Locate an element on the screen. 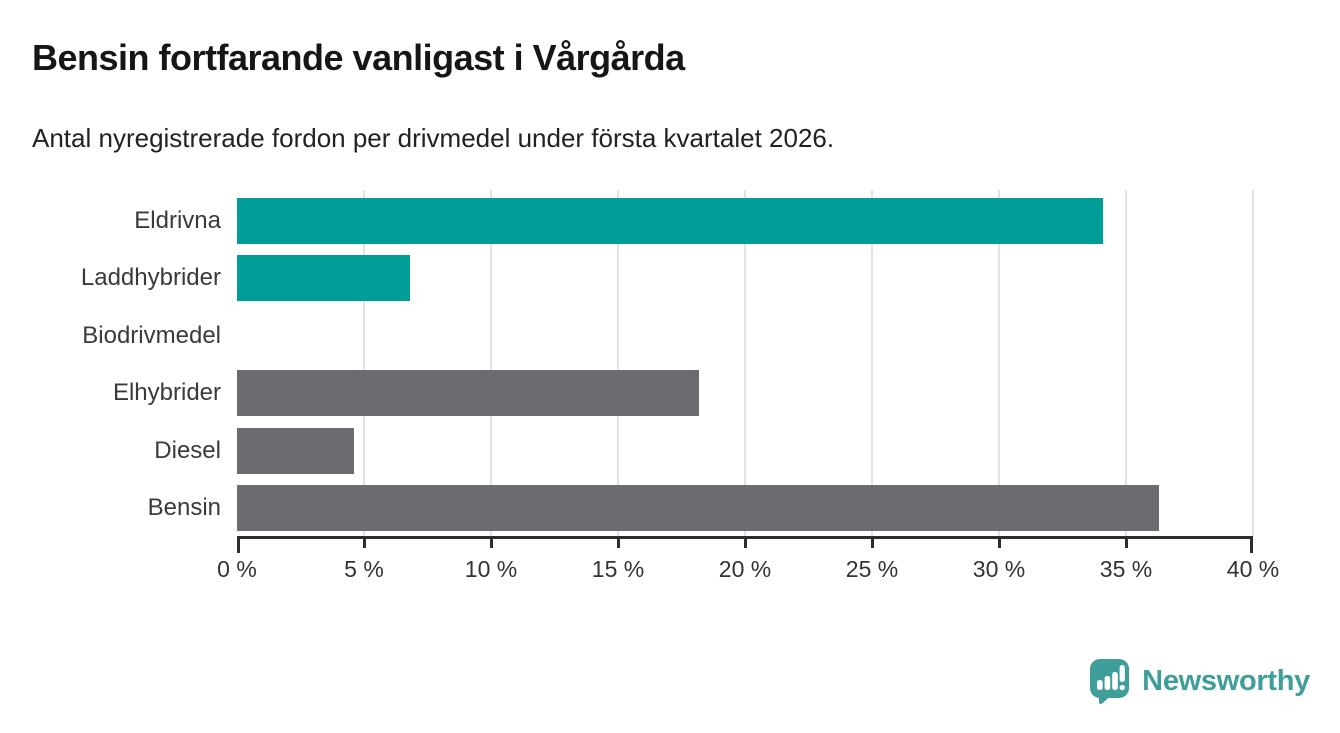 This screenshot has height=733, width=1340. bar-row-eldrivna is located at coordinates (745, 221).